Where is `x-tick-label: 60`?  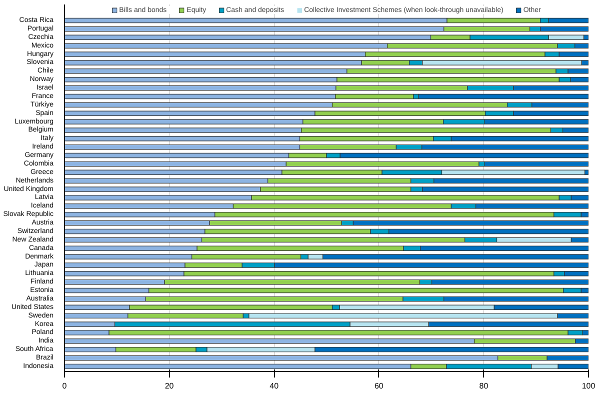
x-tick-label: 60 is located at coordinates (379, 386).